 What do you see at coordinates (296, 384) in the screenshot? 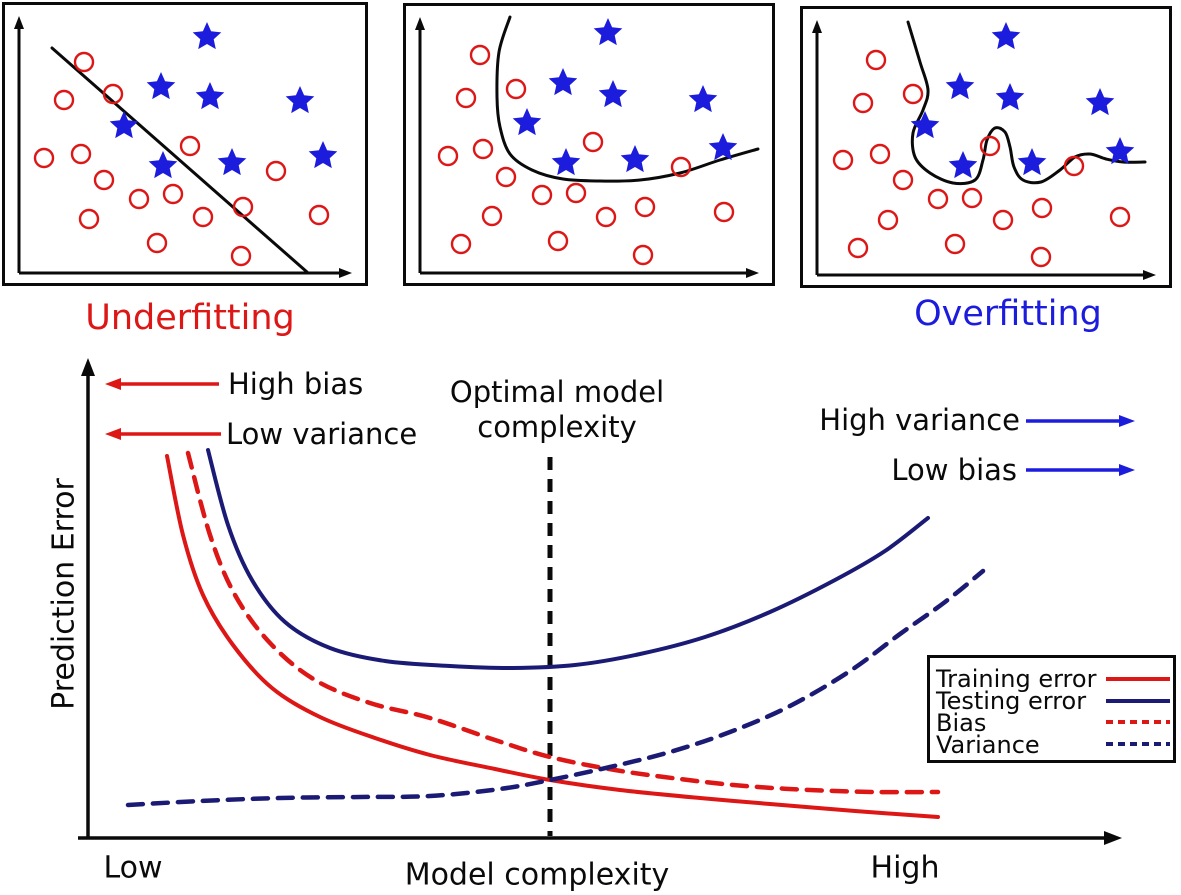
I see `high-bias-annotation: High bias` at bounding box center [296, 384].